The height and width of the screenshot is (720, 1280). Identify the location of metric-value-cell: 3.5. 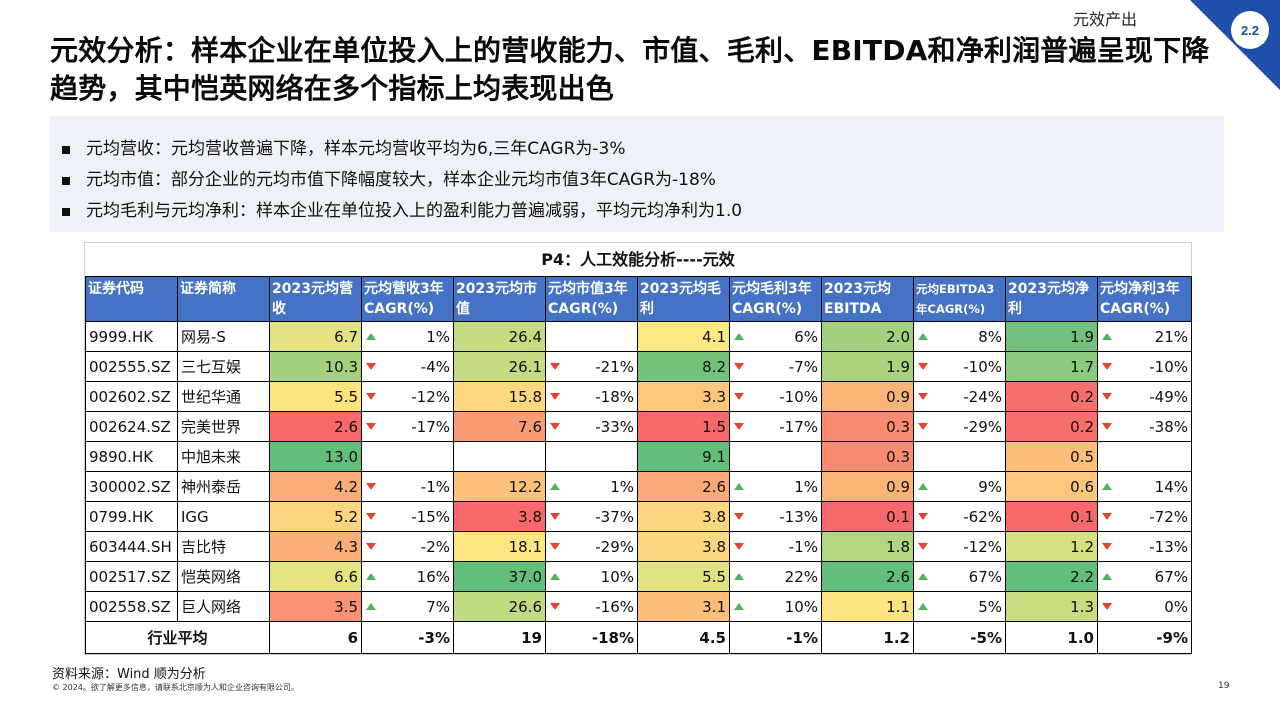
(315, 606).